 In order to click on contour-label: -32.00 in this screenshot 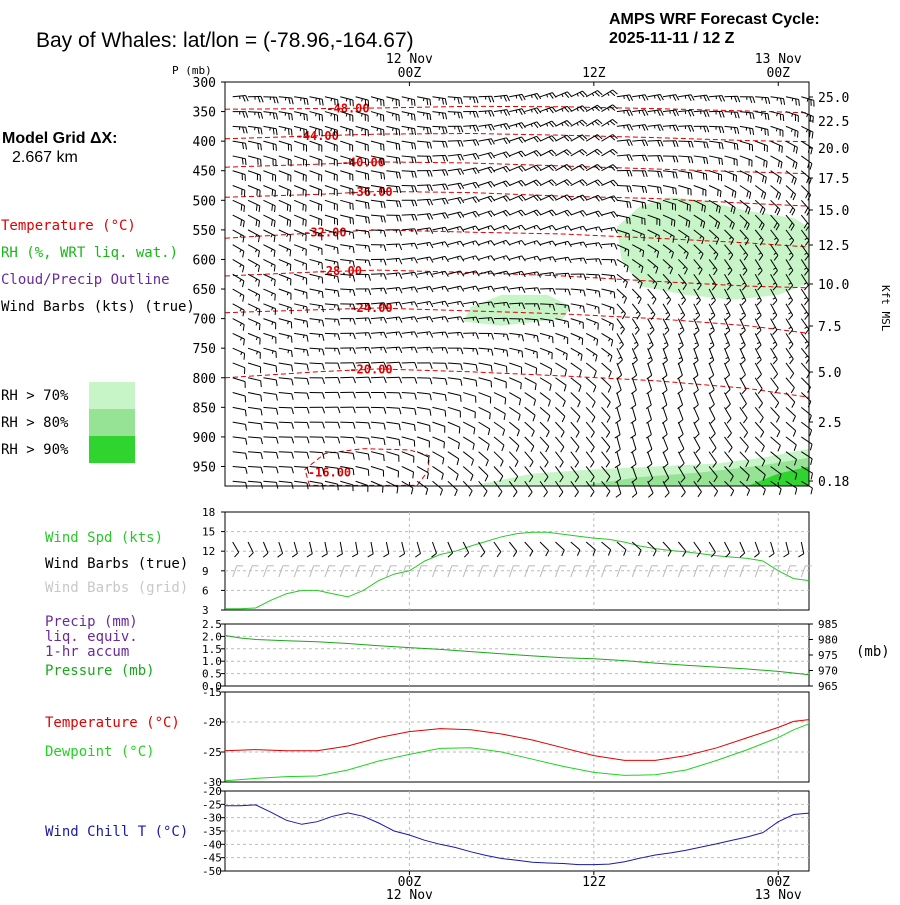, I will do `click(324, 232)`.